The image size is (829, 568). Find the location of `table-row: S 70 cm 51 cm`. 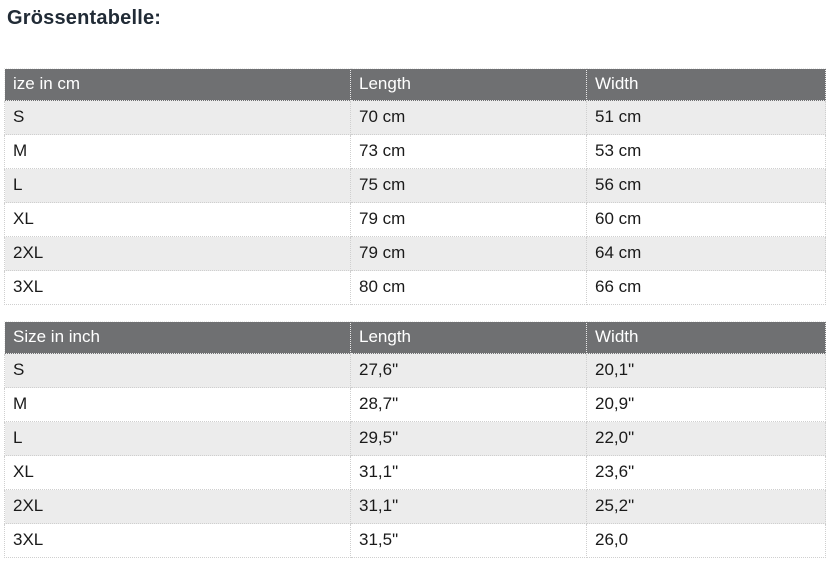

table-row: S 70 cm 51 cm is located at coordinates (415, 117).